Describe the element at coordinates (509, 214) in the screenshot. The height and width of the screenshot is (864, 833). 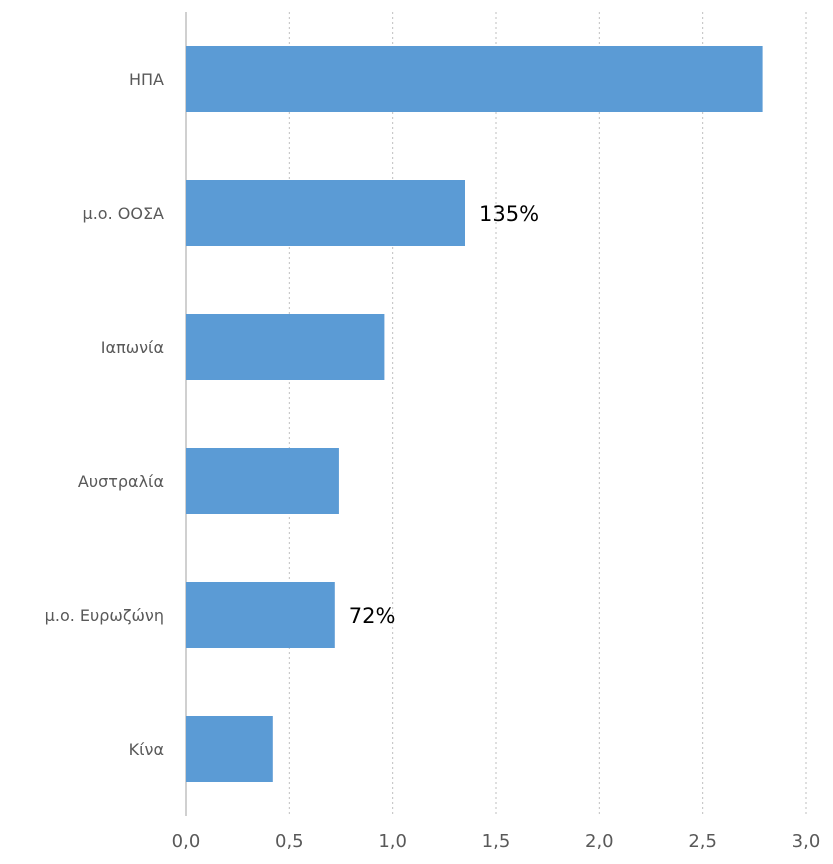
I see `data-label: 135%` at that location.